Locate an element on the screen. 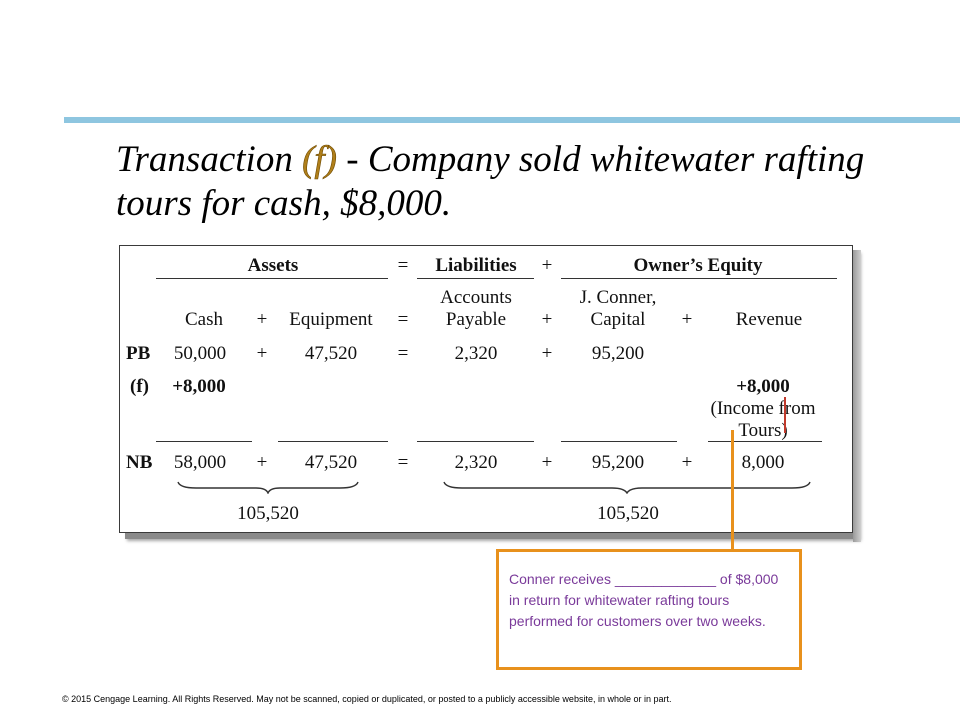 This screenshot has height=720, width=960. header-assets: Assets is located at coordinates (273, 265).